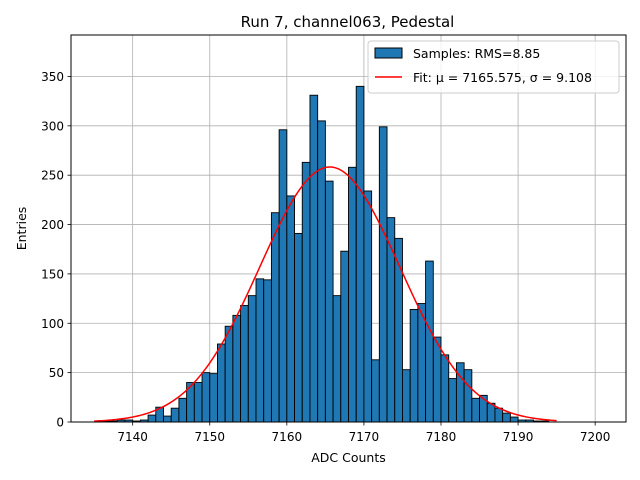 This screenshot has height=480, width=640. Describe the element at coordinates (52, 176) in the screenshot. I see `y-tick-label: 250` at that location.